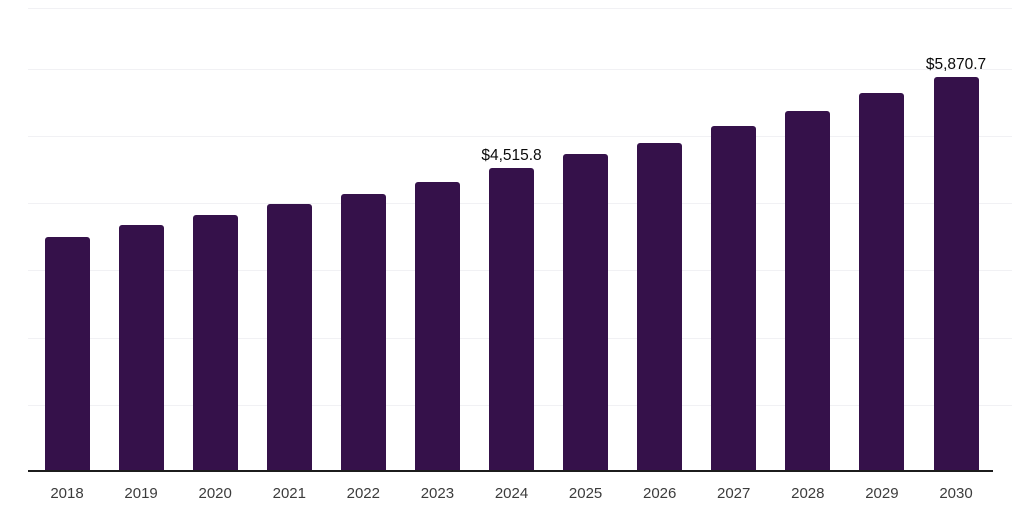 The image size is (1024, 512). I want to click on x-axis-line, so click(510, 471).